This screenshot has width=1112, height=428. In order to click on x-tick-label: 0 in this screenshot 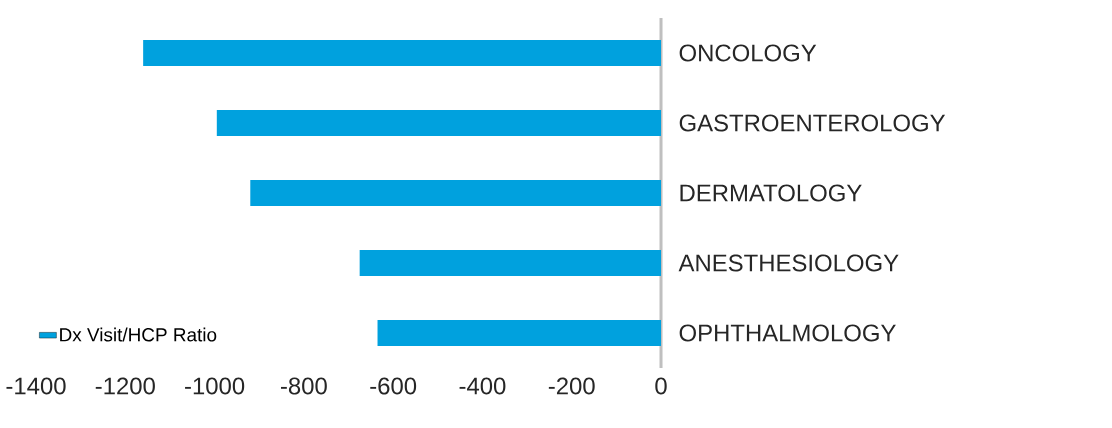, I will do `click(661, 386)`.